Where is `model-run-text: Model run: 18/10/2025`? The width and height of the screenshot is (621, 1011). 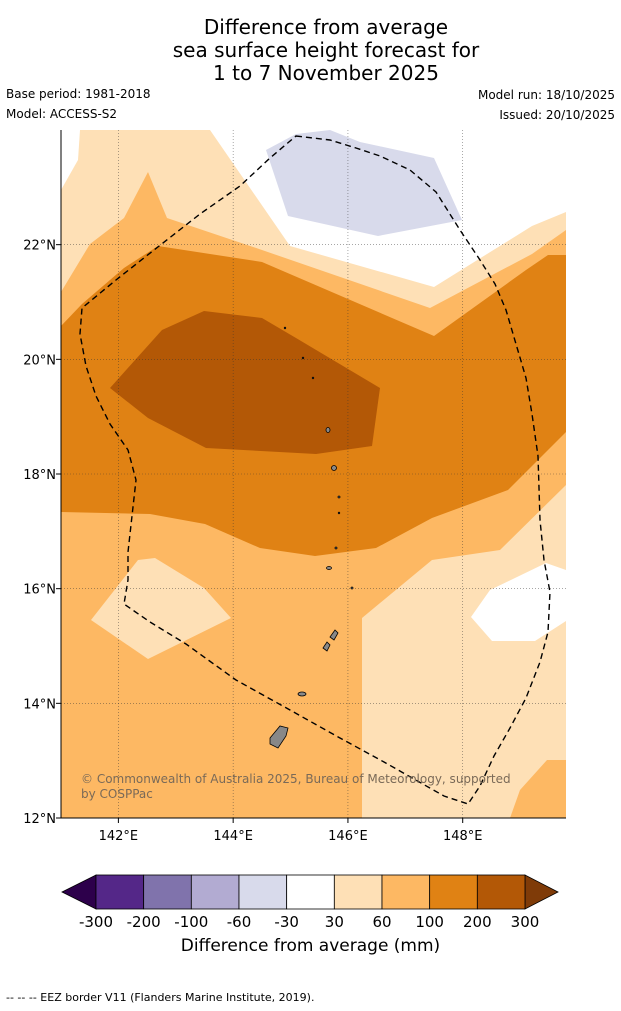
model-run-text: Model run: 18/10/2025 is located at coordinates (546, 95).